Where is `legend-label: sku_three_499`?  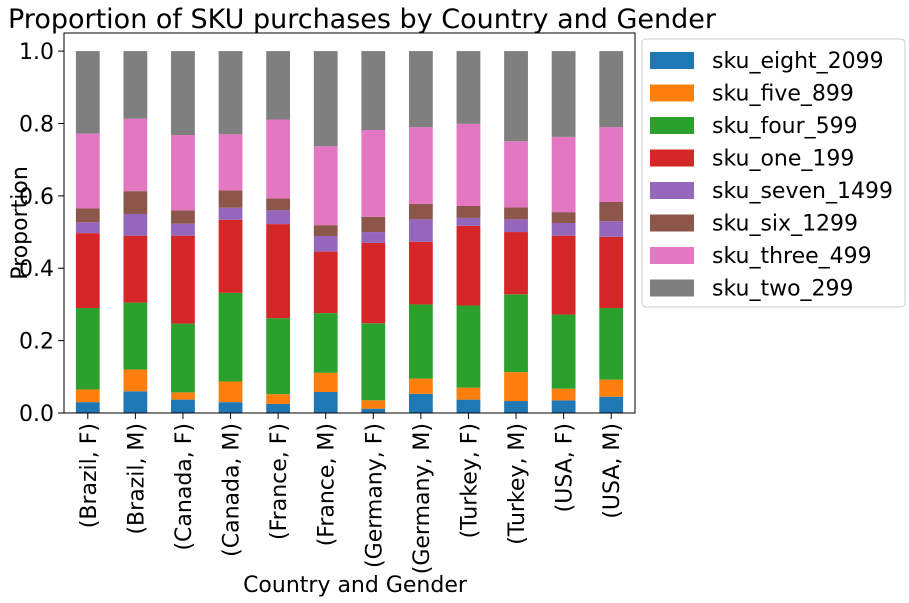
legend-label: sku_three_499 is located at coordinates (792, 256).